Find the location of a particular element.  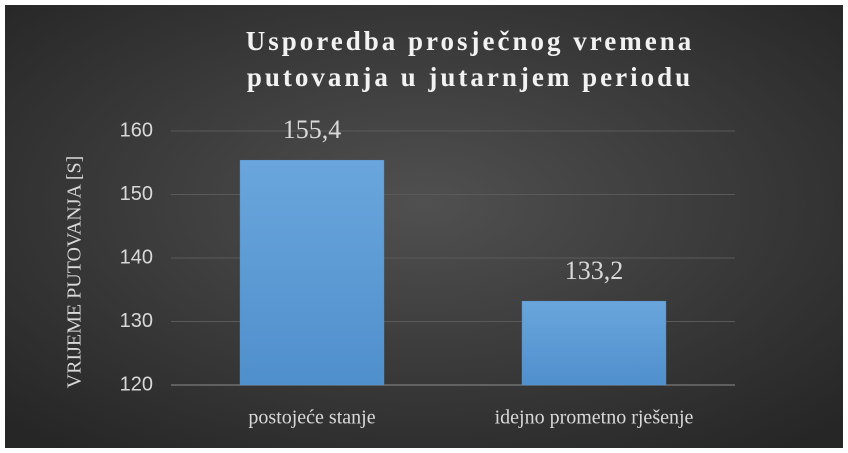

chart-title: putovanja u jutarnjem periodu is located at coordinates (470, 77).